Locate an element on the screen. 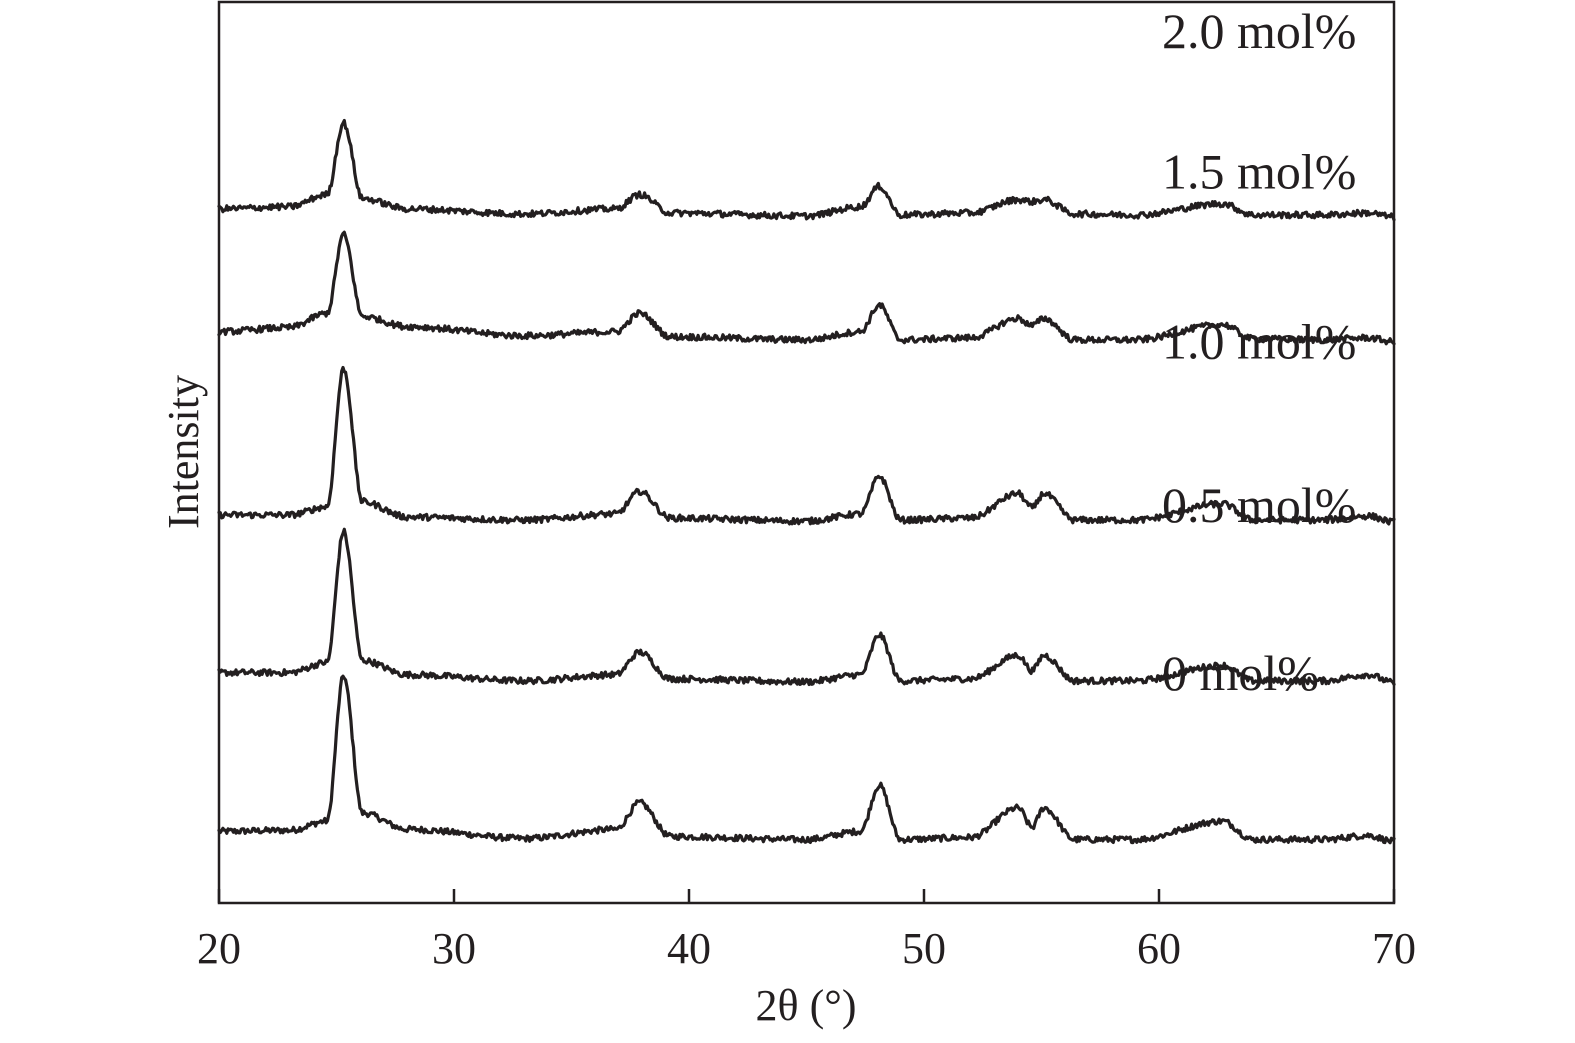 The width and height of the screenshot is (1575, 1043). series-label: 0 mol% is located at coordinates (1240, 673).